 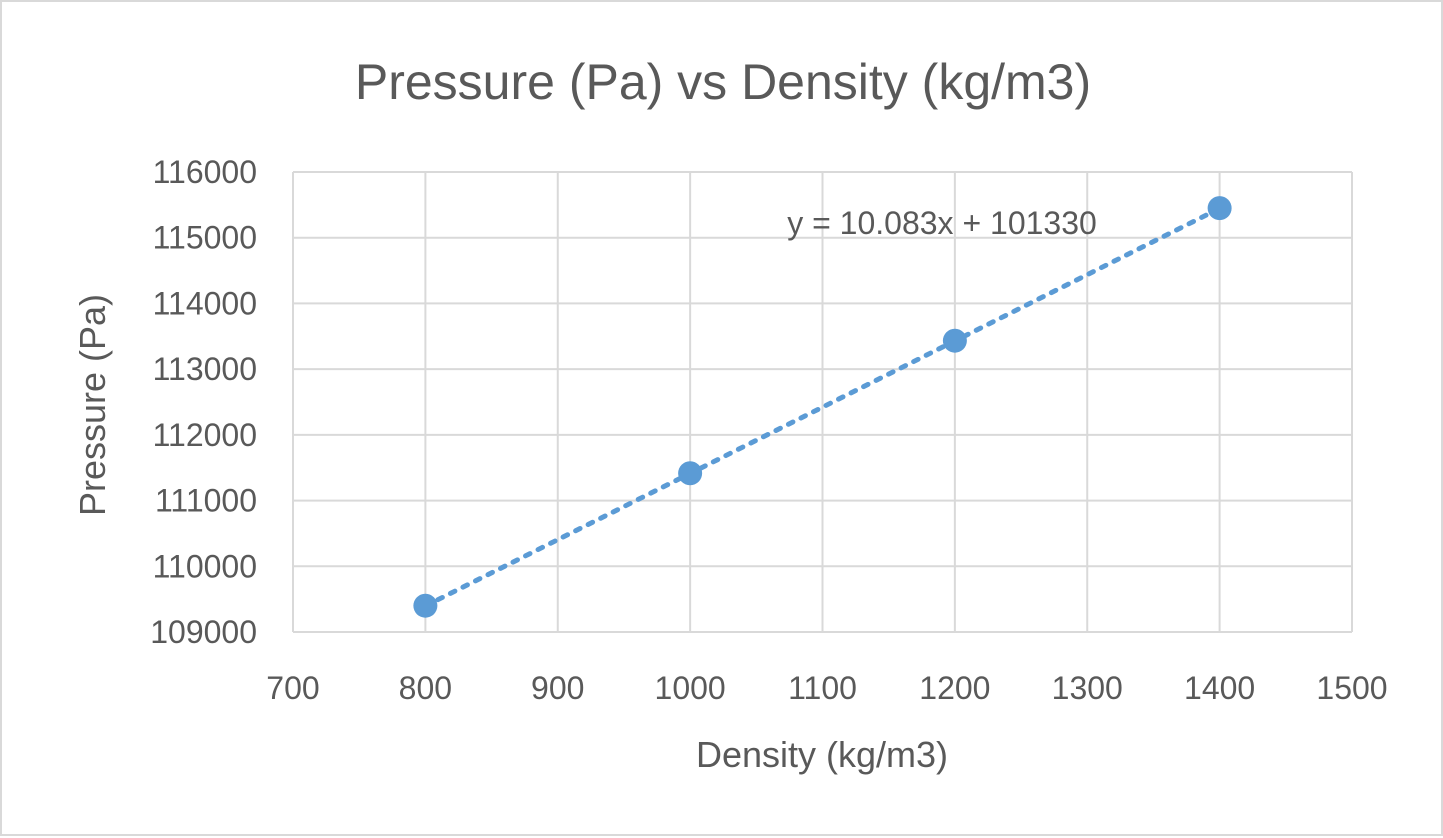 What do you see at coordinates (205, 369) in the screenshot?
I see `y-tick-label: 113000` at bounding box center [205, 369].